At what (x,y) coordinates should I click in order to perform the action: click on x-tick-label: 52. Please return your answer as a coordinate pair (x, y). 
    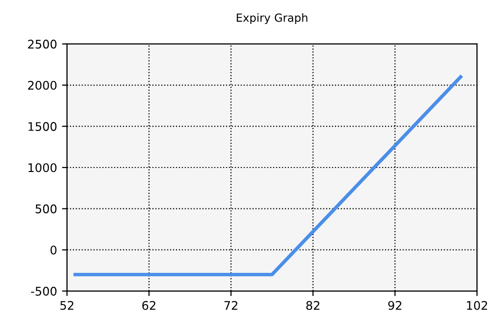
    Looking at the image, I should click on (67, 305).